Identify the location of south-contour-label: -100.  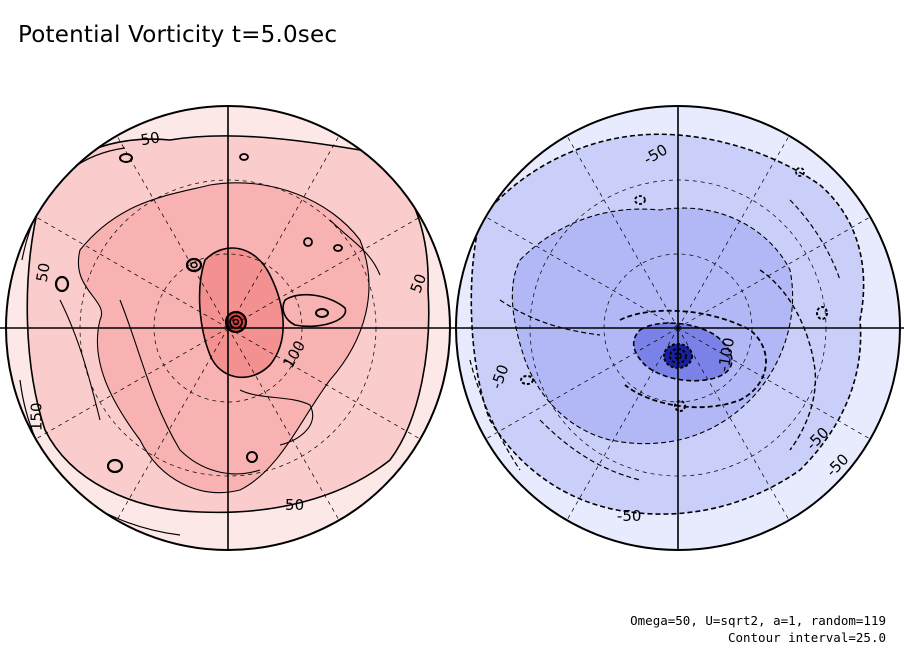
(727, 354).